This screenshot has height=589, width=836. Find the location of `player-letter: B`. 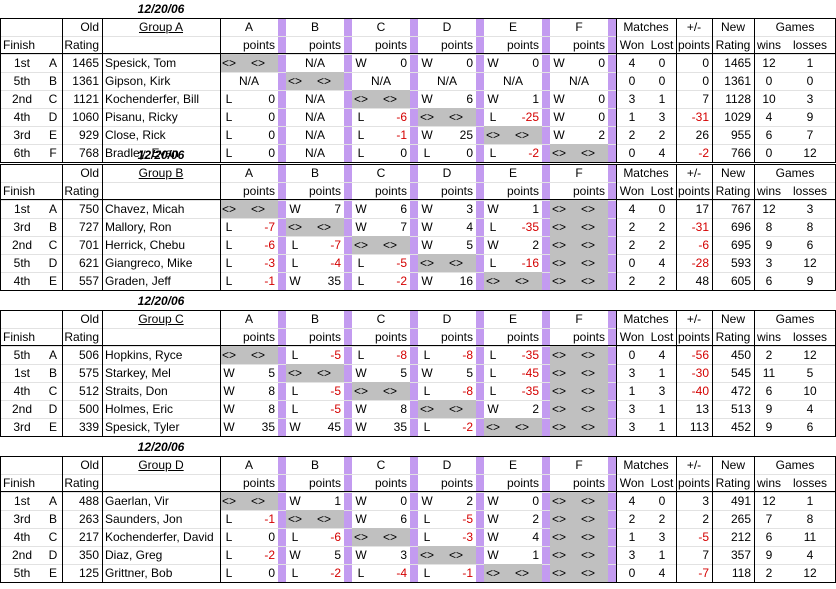

player-letter: B is located at coordinates (52, 227).